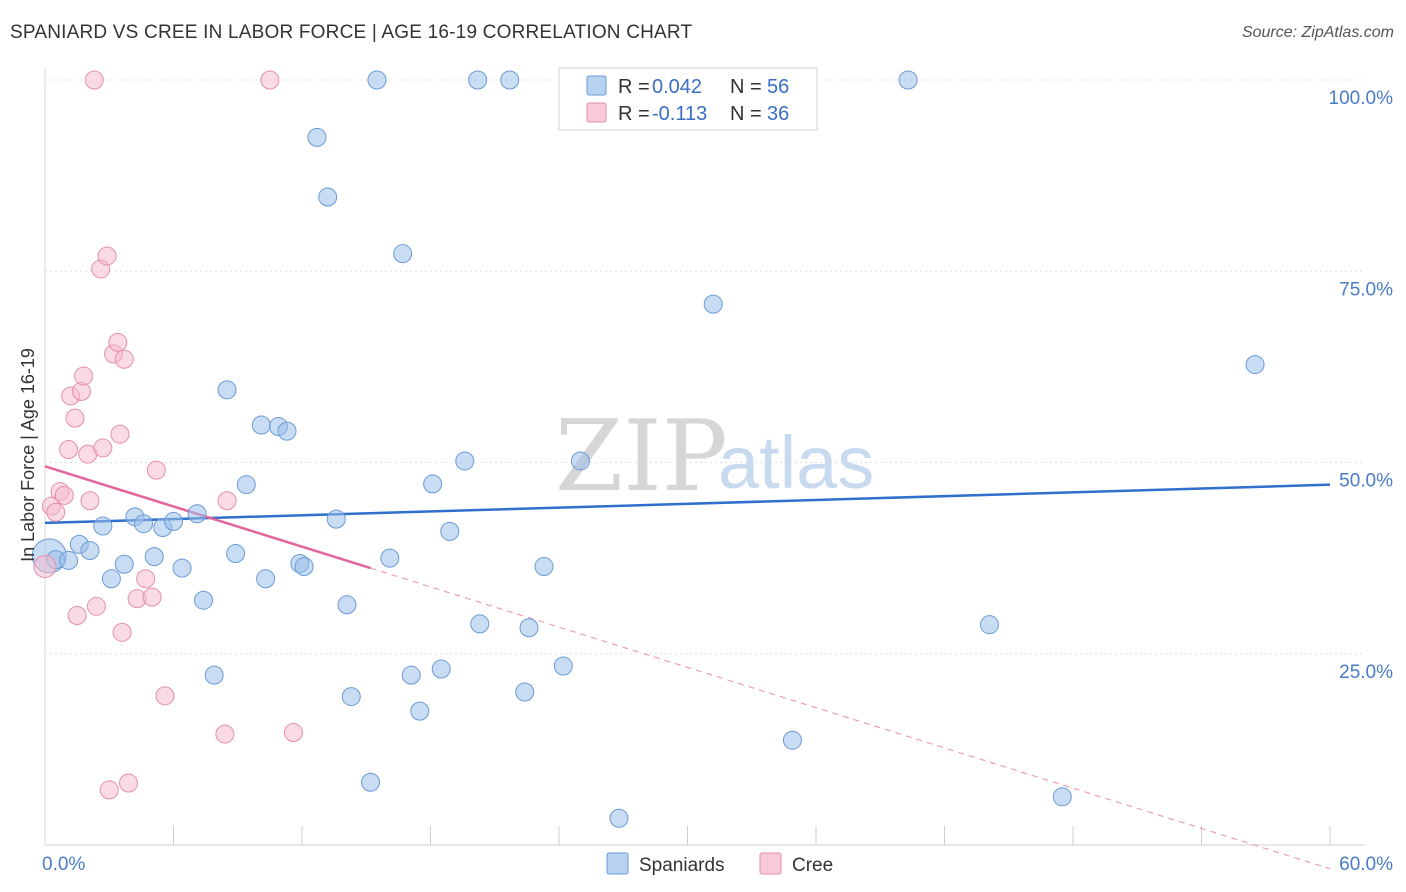  What do you see at coordinates (1317, 32) in the screenshot?
I see `source-note: Source: ZipAtlas.com` at bounding box center [1317, 32].